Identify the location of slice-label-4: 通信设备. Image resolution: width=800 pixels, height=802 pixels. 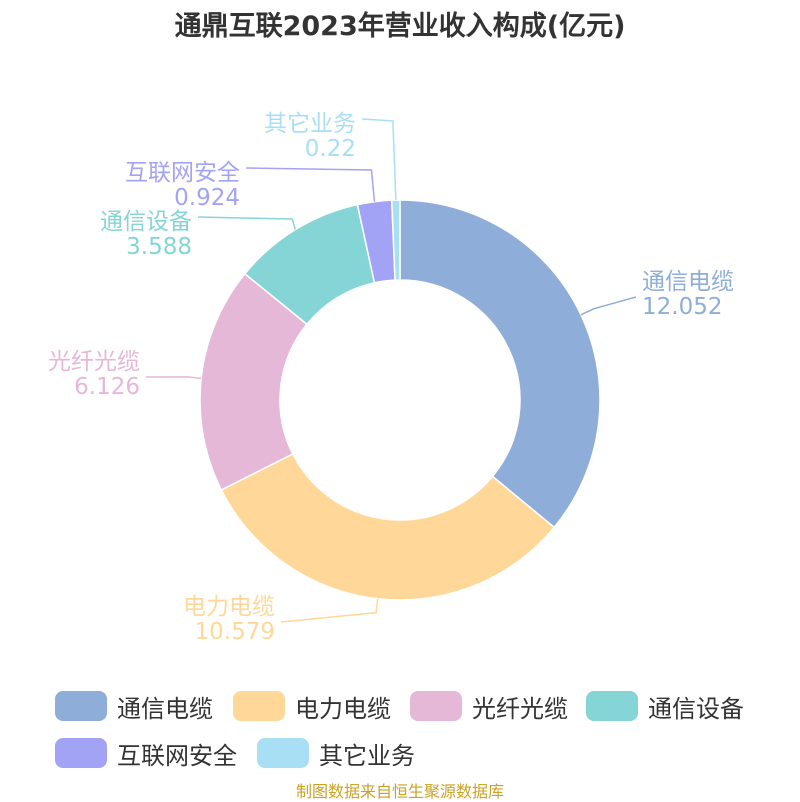
(146, 222).